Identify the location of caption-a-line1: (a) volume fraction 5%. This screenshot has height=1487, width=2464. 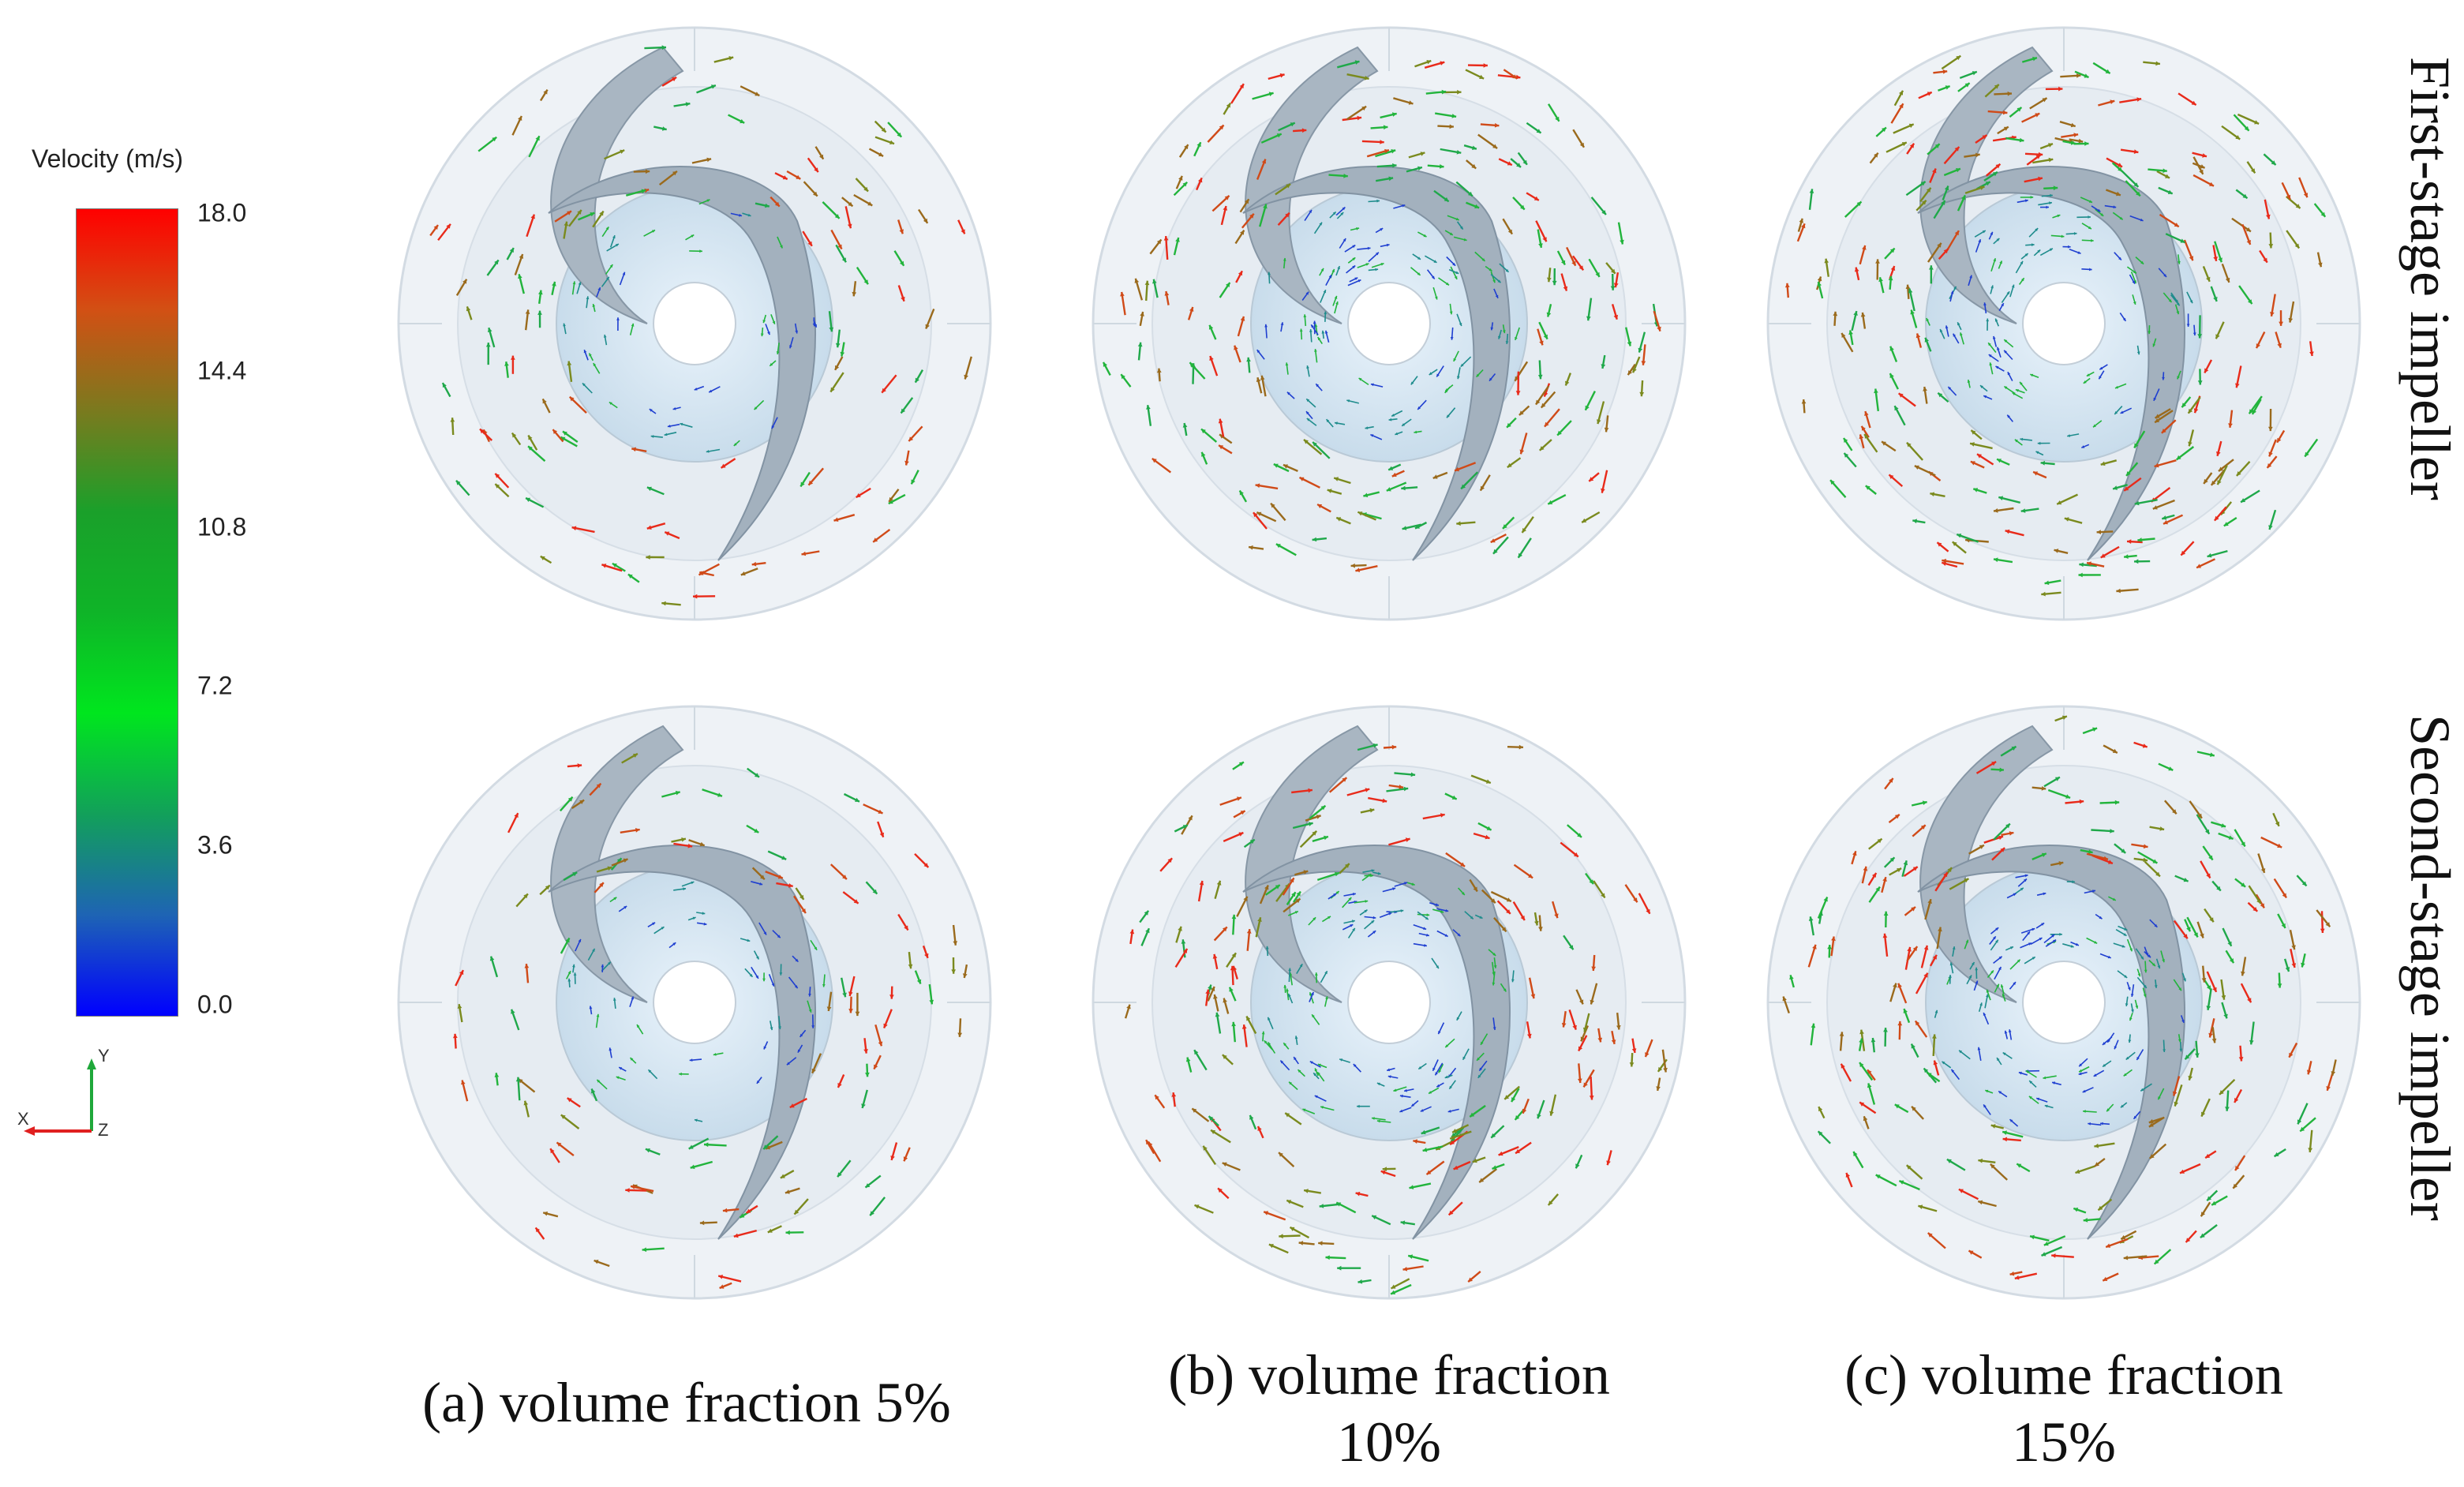
(686, 1402).